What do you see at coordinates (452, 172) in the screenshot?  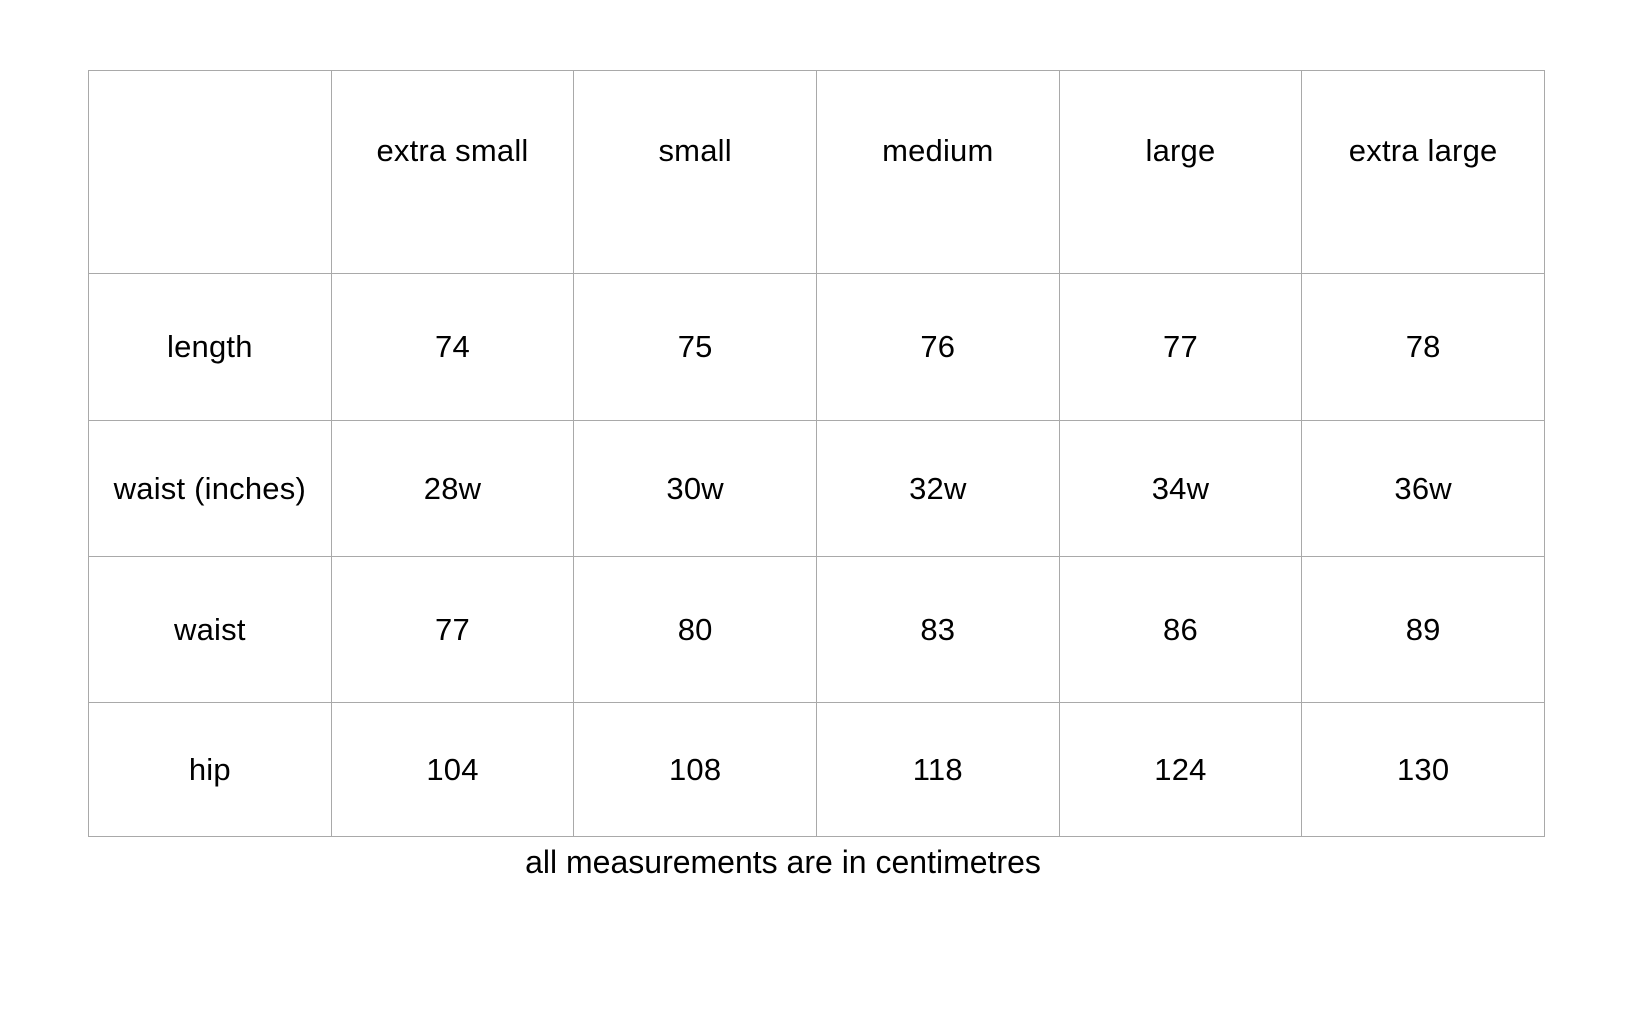 I see `column-header-extra-small: extra small` at bounding box center [452, 172].